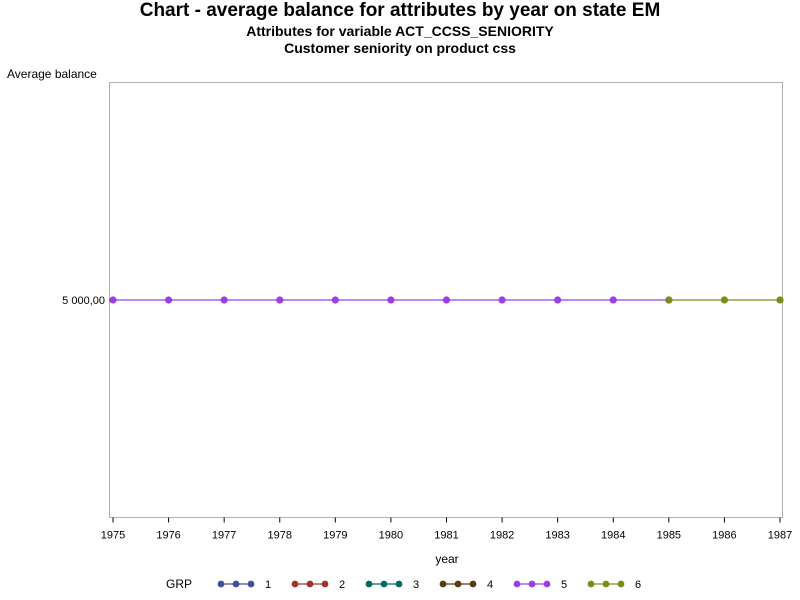 The width and height of the screenshot is (800, 600). I want to click on chart-subtitle-description: Customer seniority on product css, so click(400, 48).